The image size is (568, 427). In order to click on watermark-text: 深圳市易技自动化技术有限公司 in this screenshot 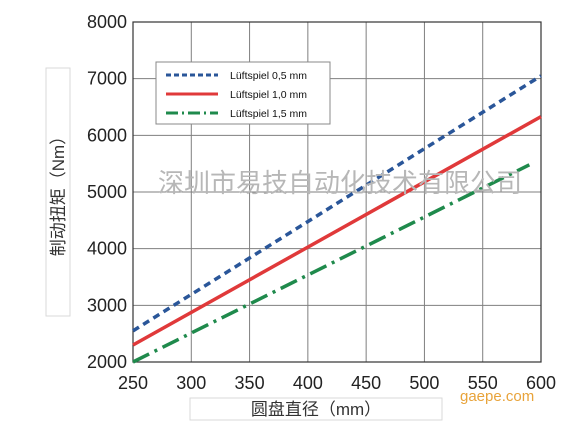, I will do `click(340, 184)`.